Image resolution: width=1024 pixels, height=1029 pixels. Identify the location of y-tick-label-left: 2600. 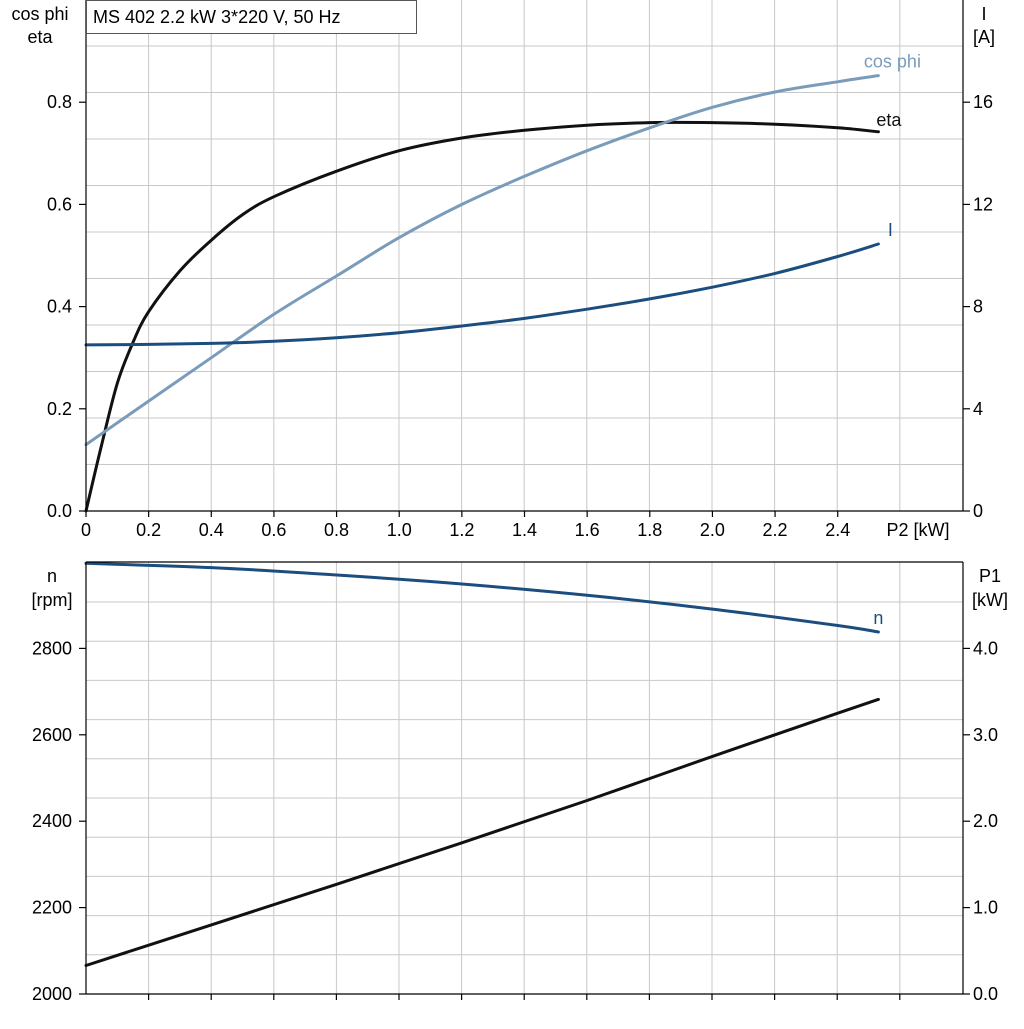
(52, 735).